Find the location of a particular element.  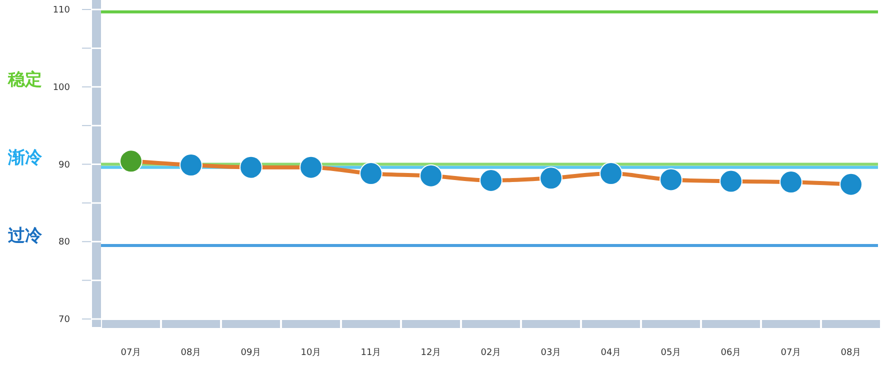

y-tick-label: 100 is located at coordinates (61, 87).